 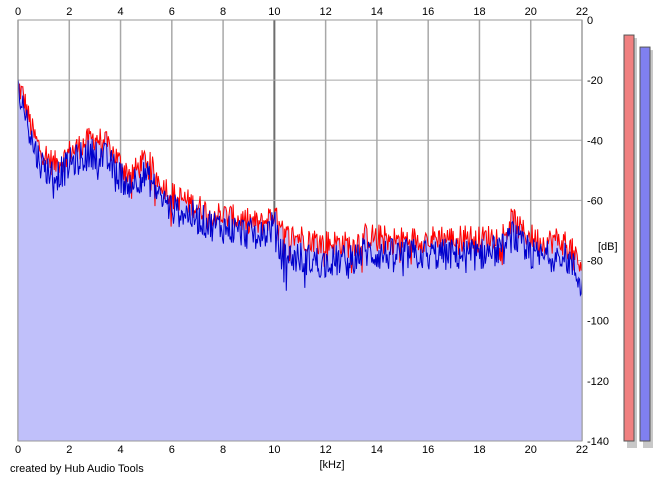 What do you see at coordinates (595, 81) in the screenshot?
I see `y-tick-label: -20` at bounding box center [595, 81].